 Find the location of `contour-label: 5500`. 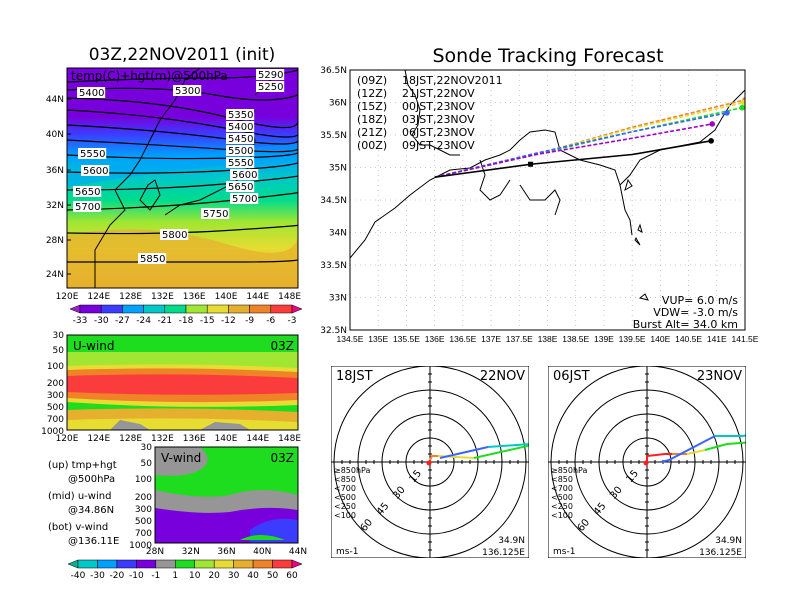

contour-label: 5500 is located at coordinates (240, 151).